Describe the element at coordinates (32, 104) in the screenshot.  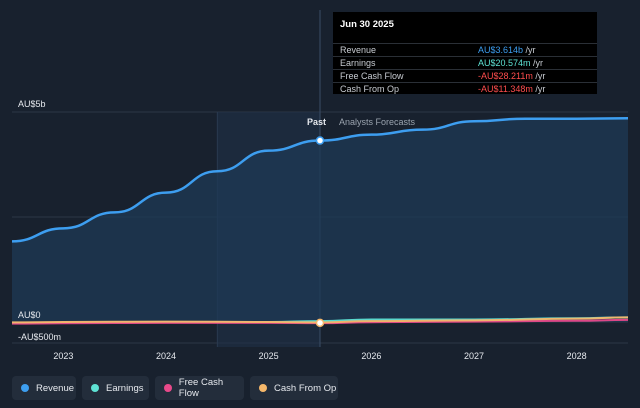
I see `y-label-top: AU$5b` at that location.